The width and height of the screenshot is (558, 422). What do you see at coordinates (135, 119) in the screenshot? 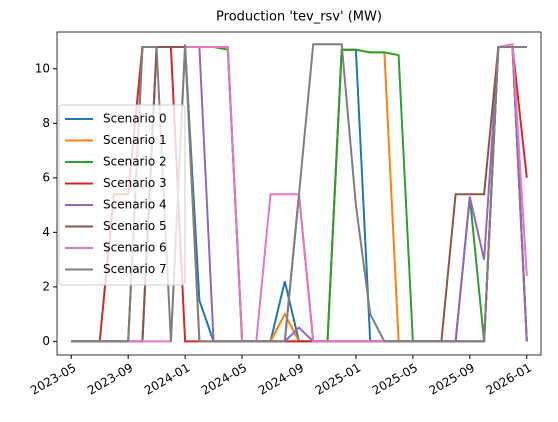
I see `legend-label: Scenario 0` at bounding box center [135, 119].